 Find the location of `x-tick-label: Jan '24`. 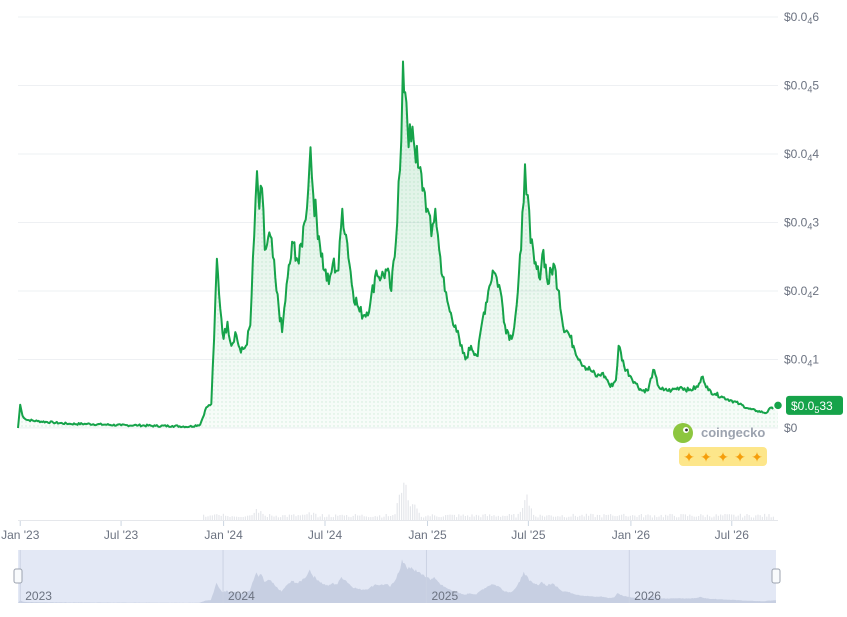

x-tick-label: Jan '24 is located at coordinates (223, 535).